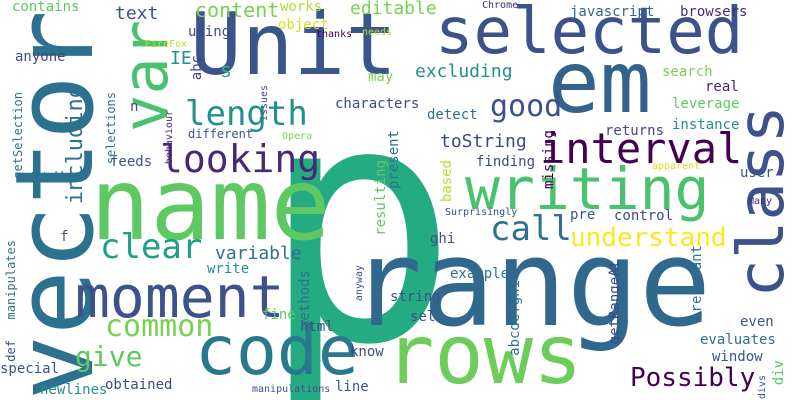 The height and width of the screenshot is (400, 800). I want to click on word-cloud-word: thanks, so click(334, 34).